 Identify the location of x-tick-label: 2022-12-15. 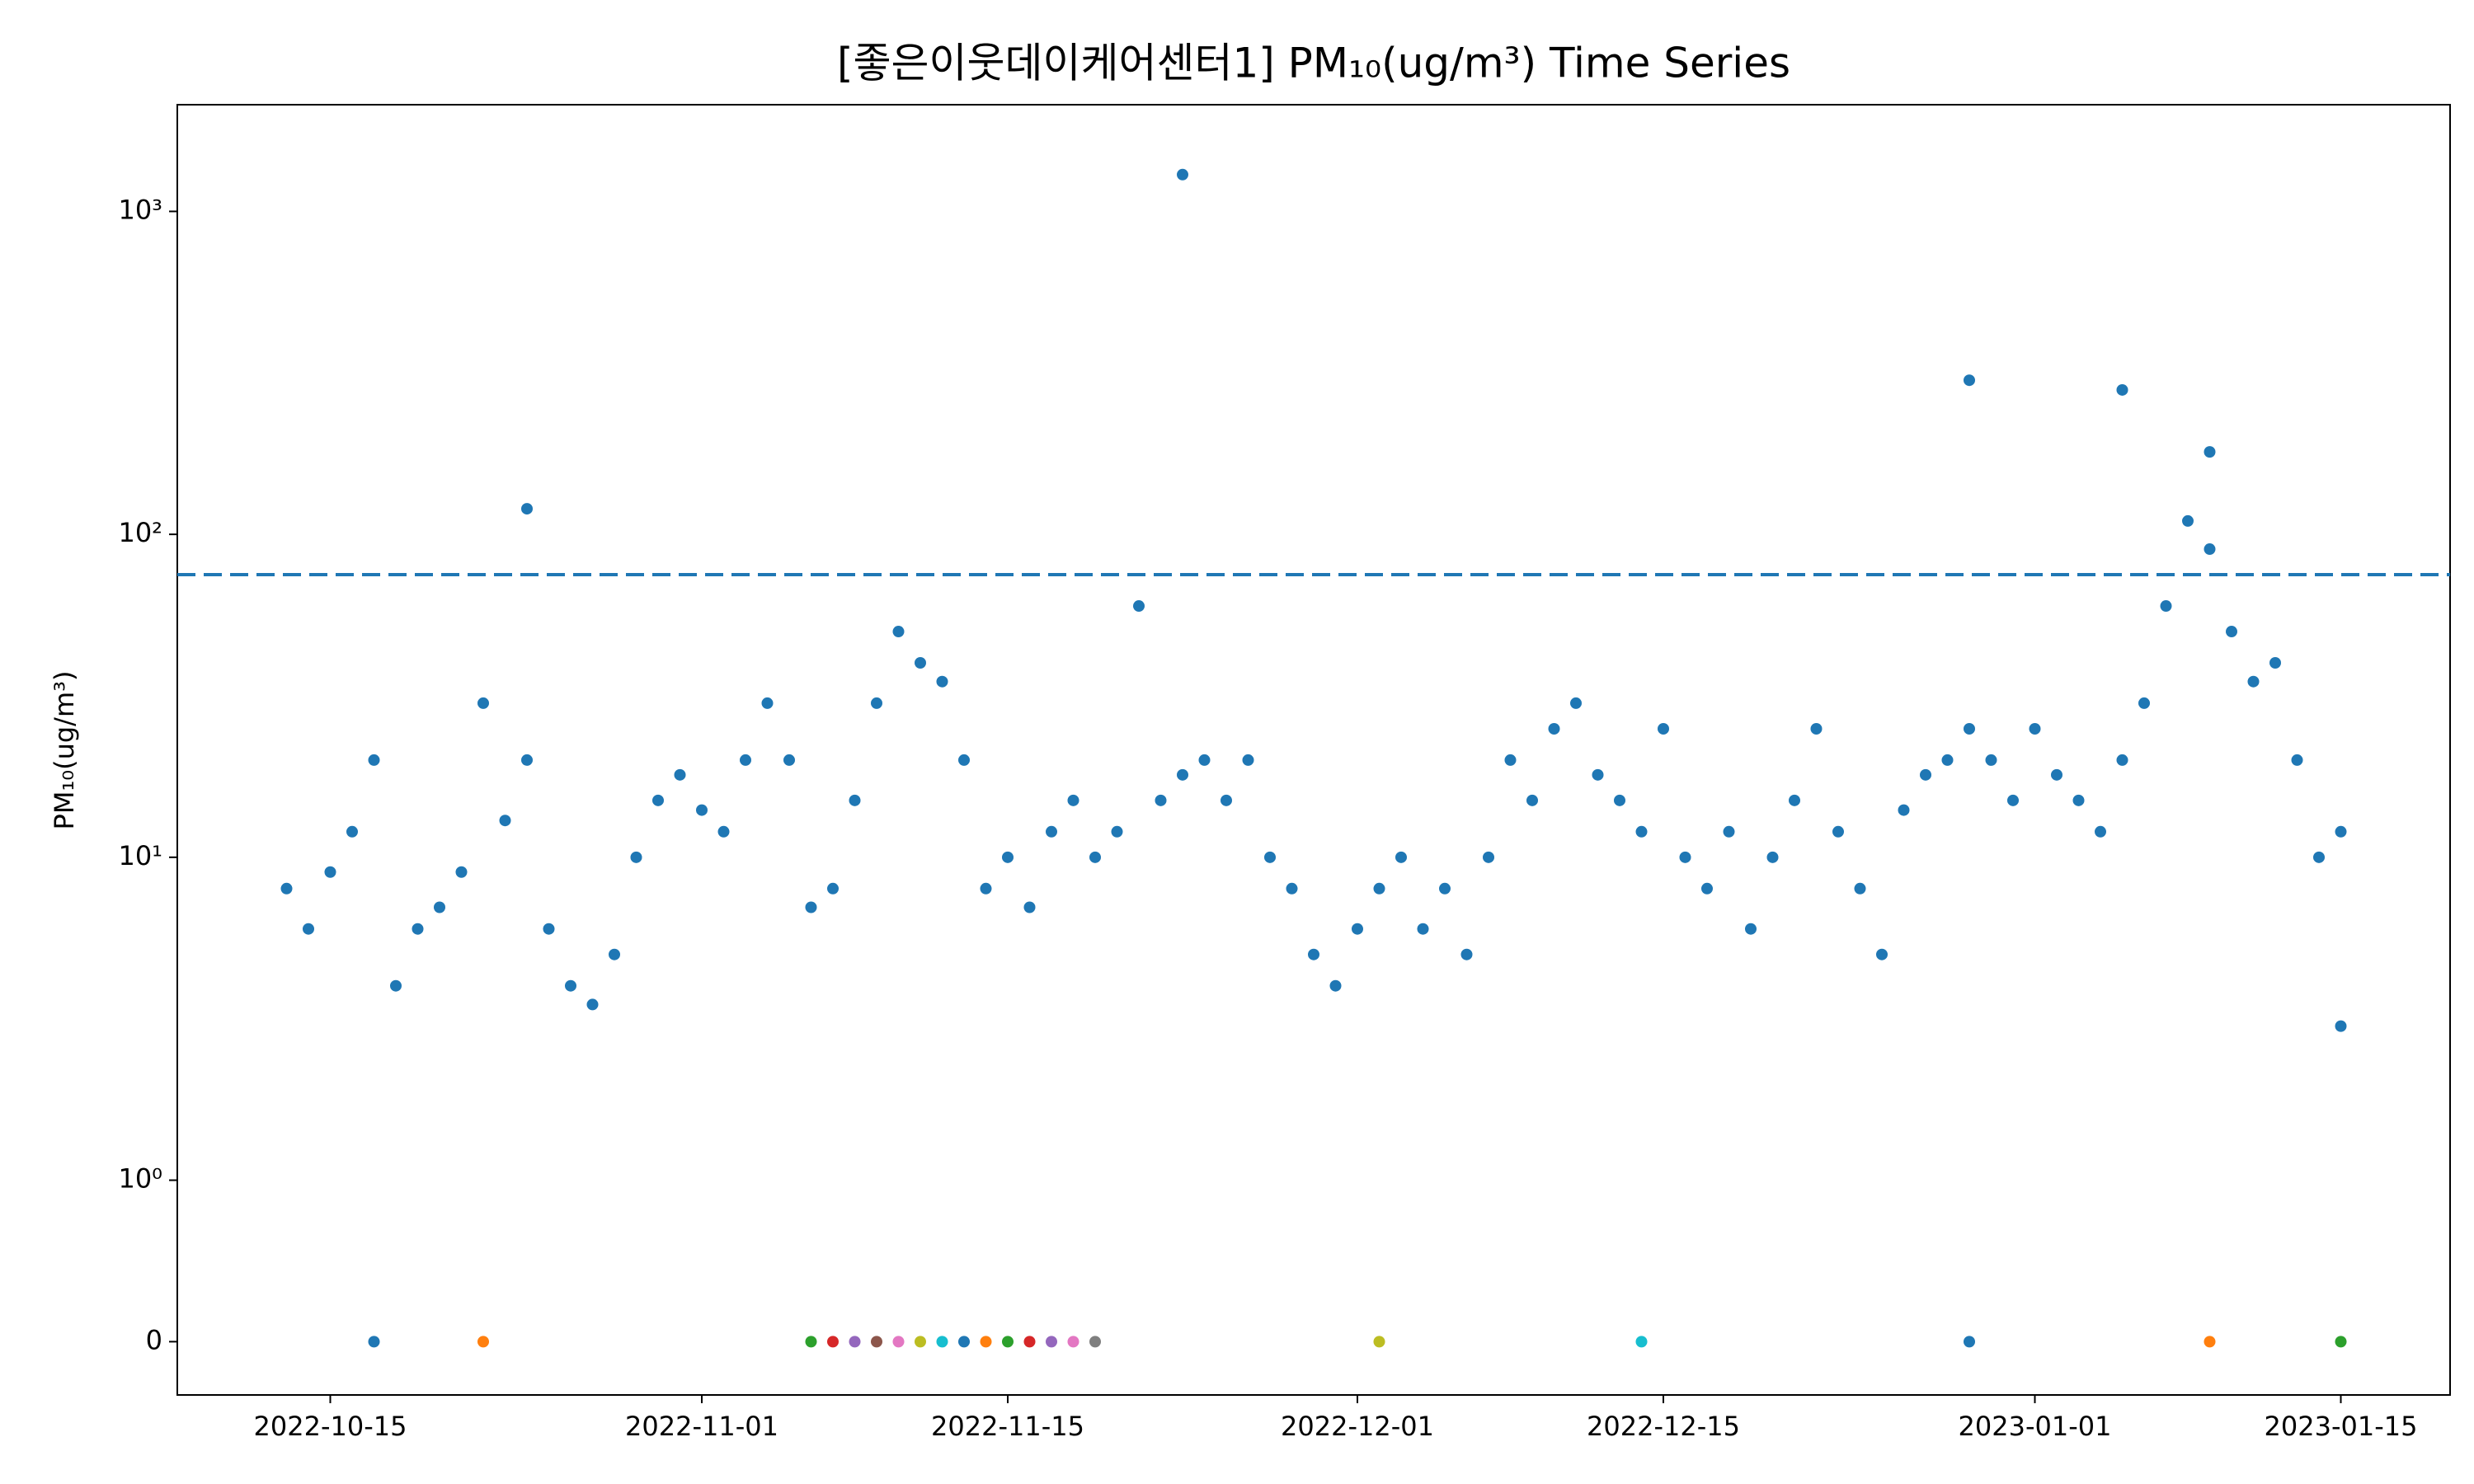
(1663, 1426).